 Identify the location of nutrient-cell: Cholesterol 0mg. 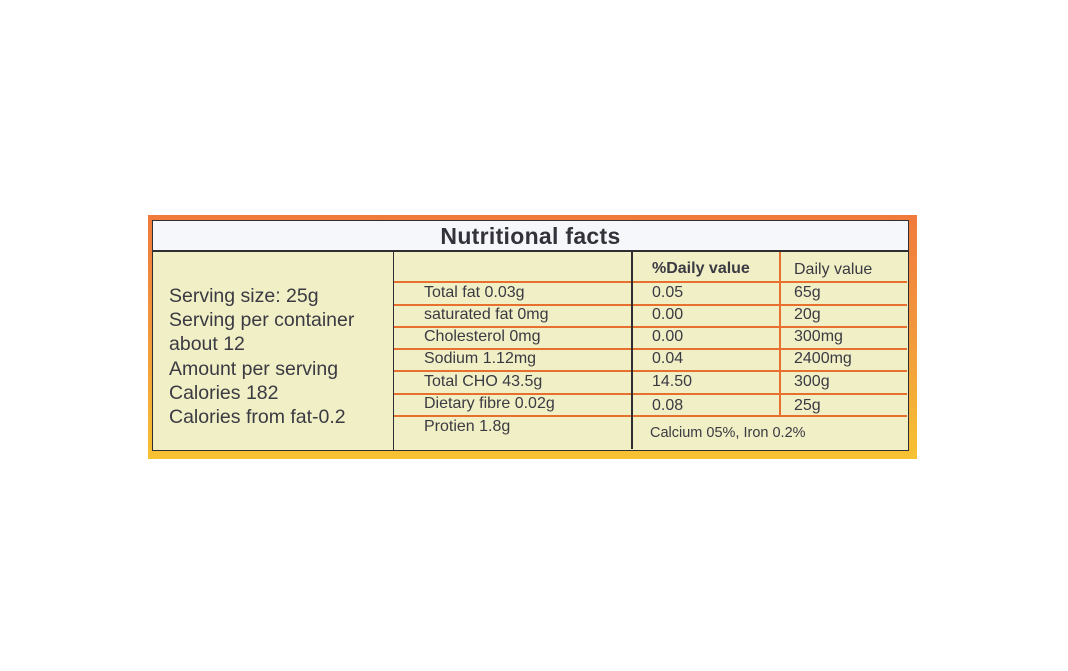
(482, 336).